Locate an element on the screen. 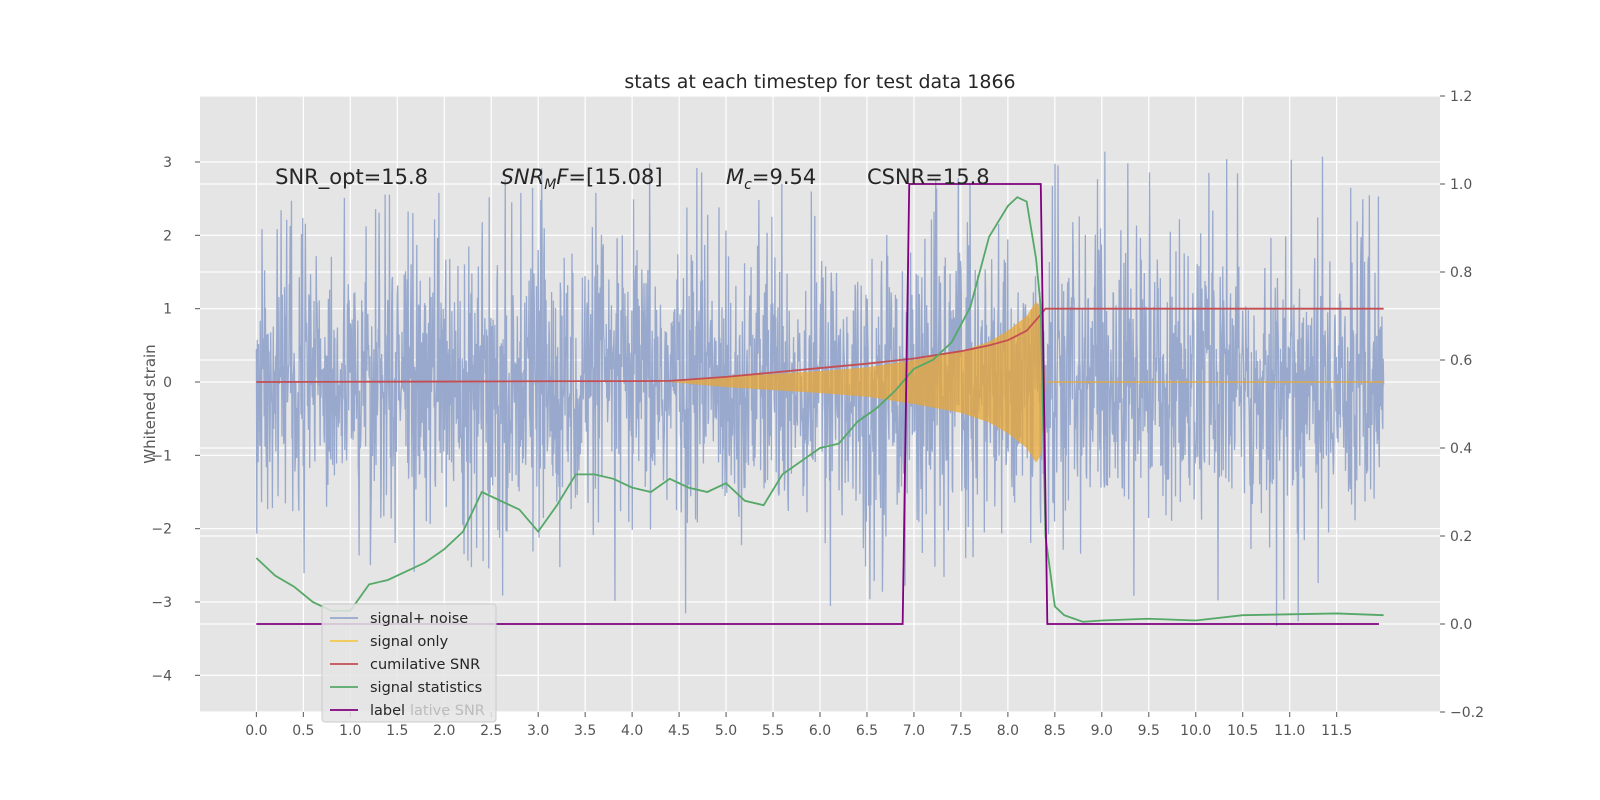 The image size is (1600, 800). legend-box is located at coordinates (409, 663).